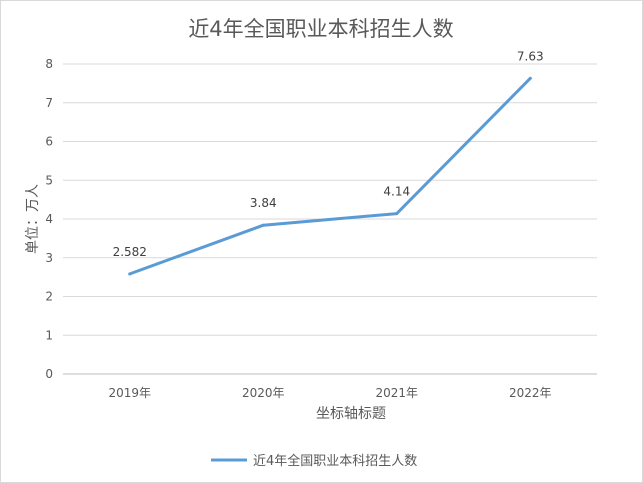 Image resolution: width=643 pixels, height=483 pixels. What do you see at coordinates (49, 297) in the screenshot?
I see `y-tick-label: 2` at bounding box center [49, 297].